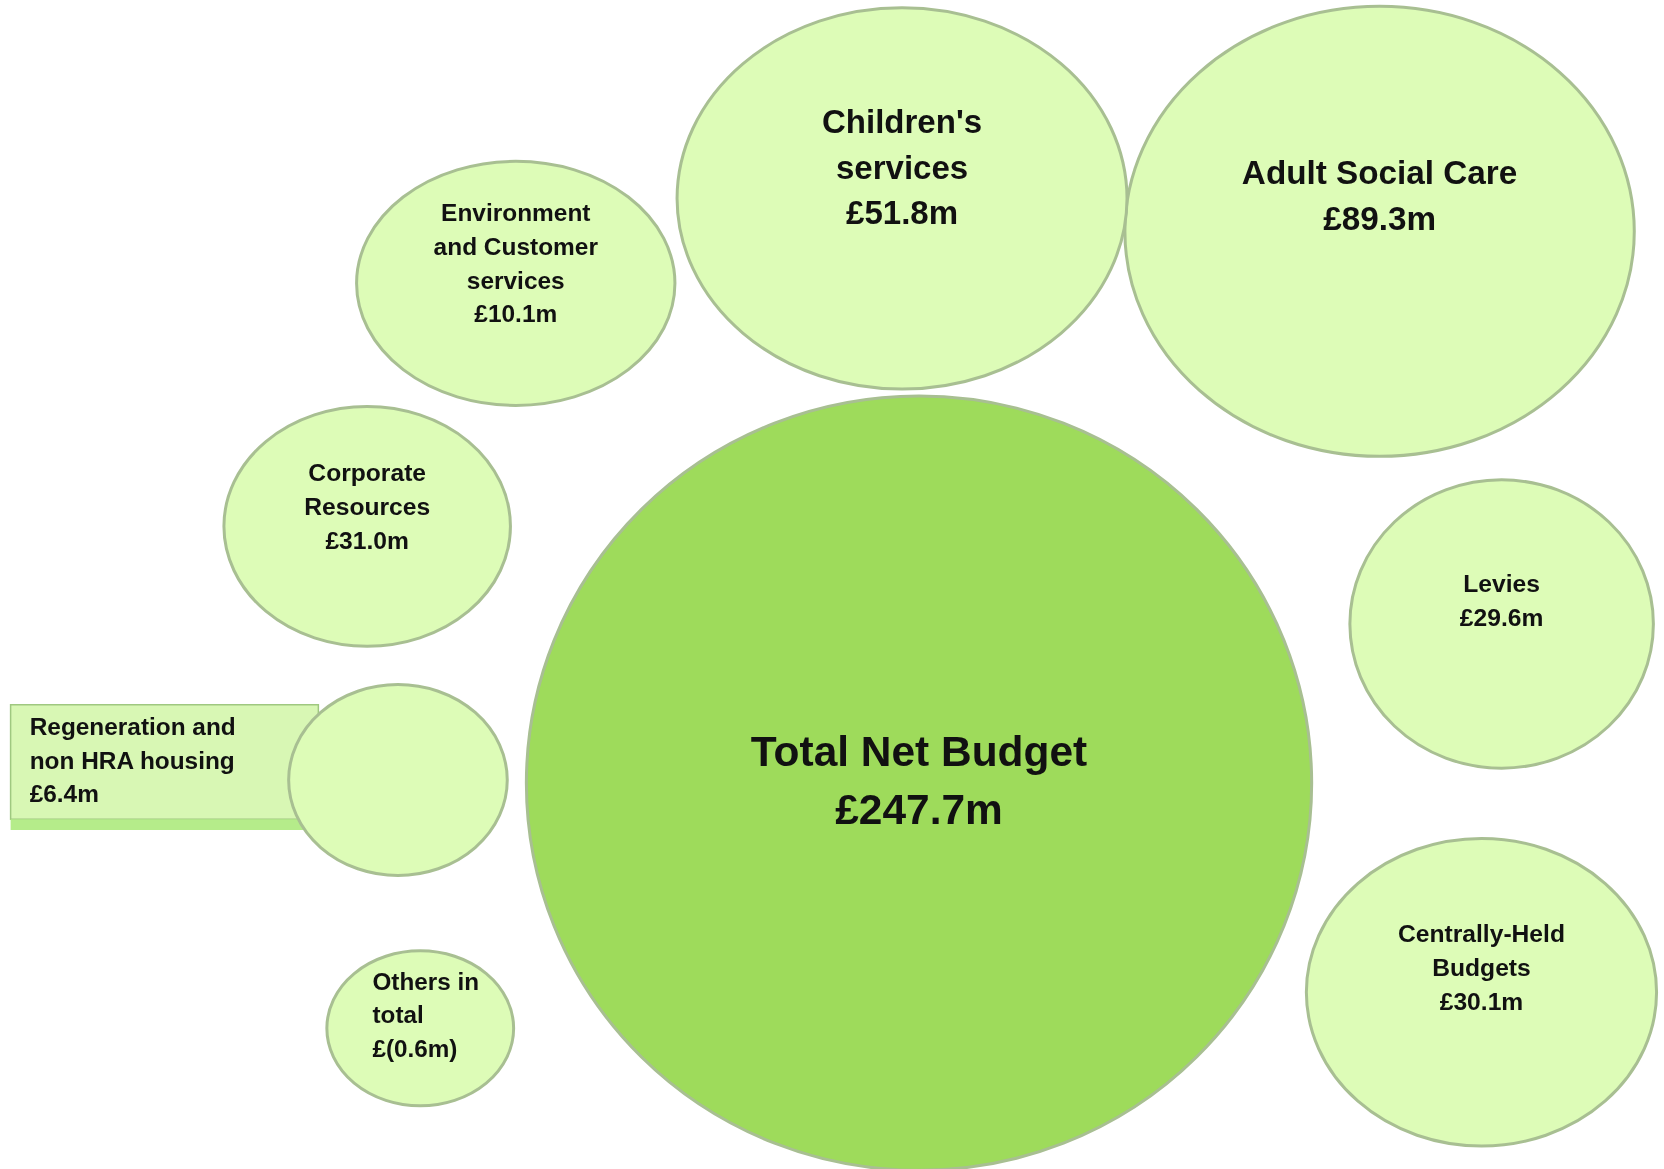 The height and width of the screenshot is (1169, 1664). I want to click on data-label: £51.8m, so click(902, 213).